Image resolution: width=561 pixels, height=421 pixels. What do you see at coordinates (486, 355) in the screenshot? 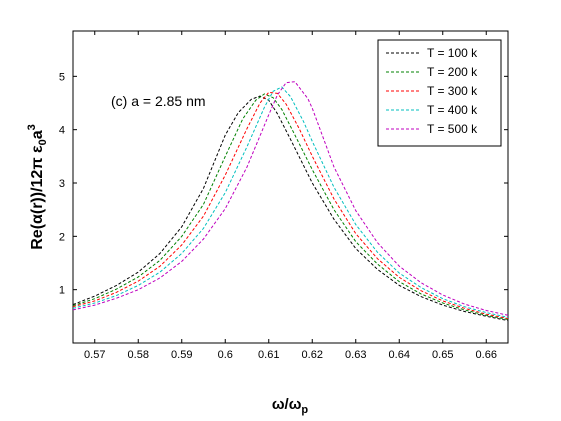
I see `x-tick-label-10: 0.66` at bounding box center [486, 355].